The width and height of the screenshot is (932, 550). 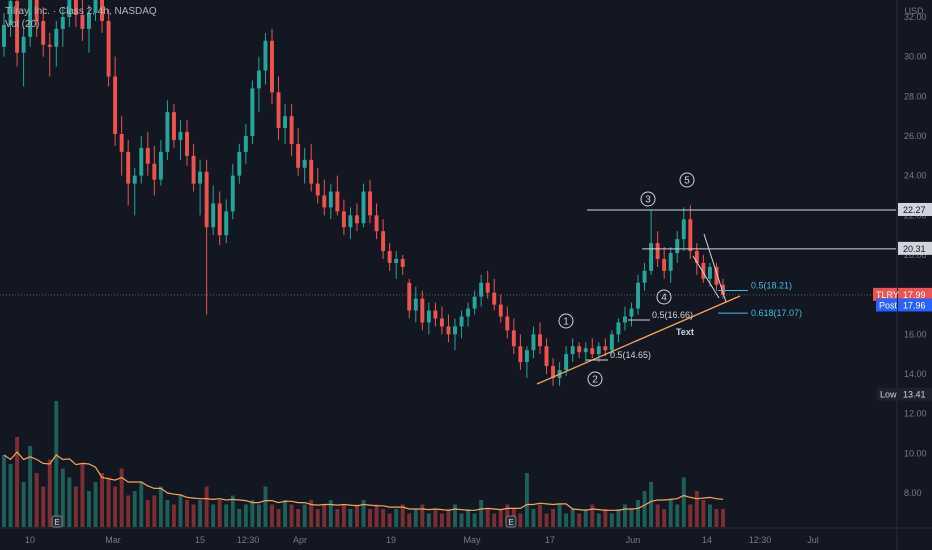 What do you see at coordinates (685, 332) in the screenshot?
I see `text-annotation: Text` at bounding box center [685, 332].